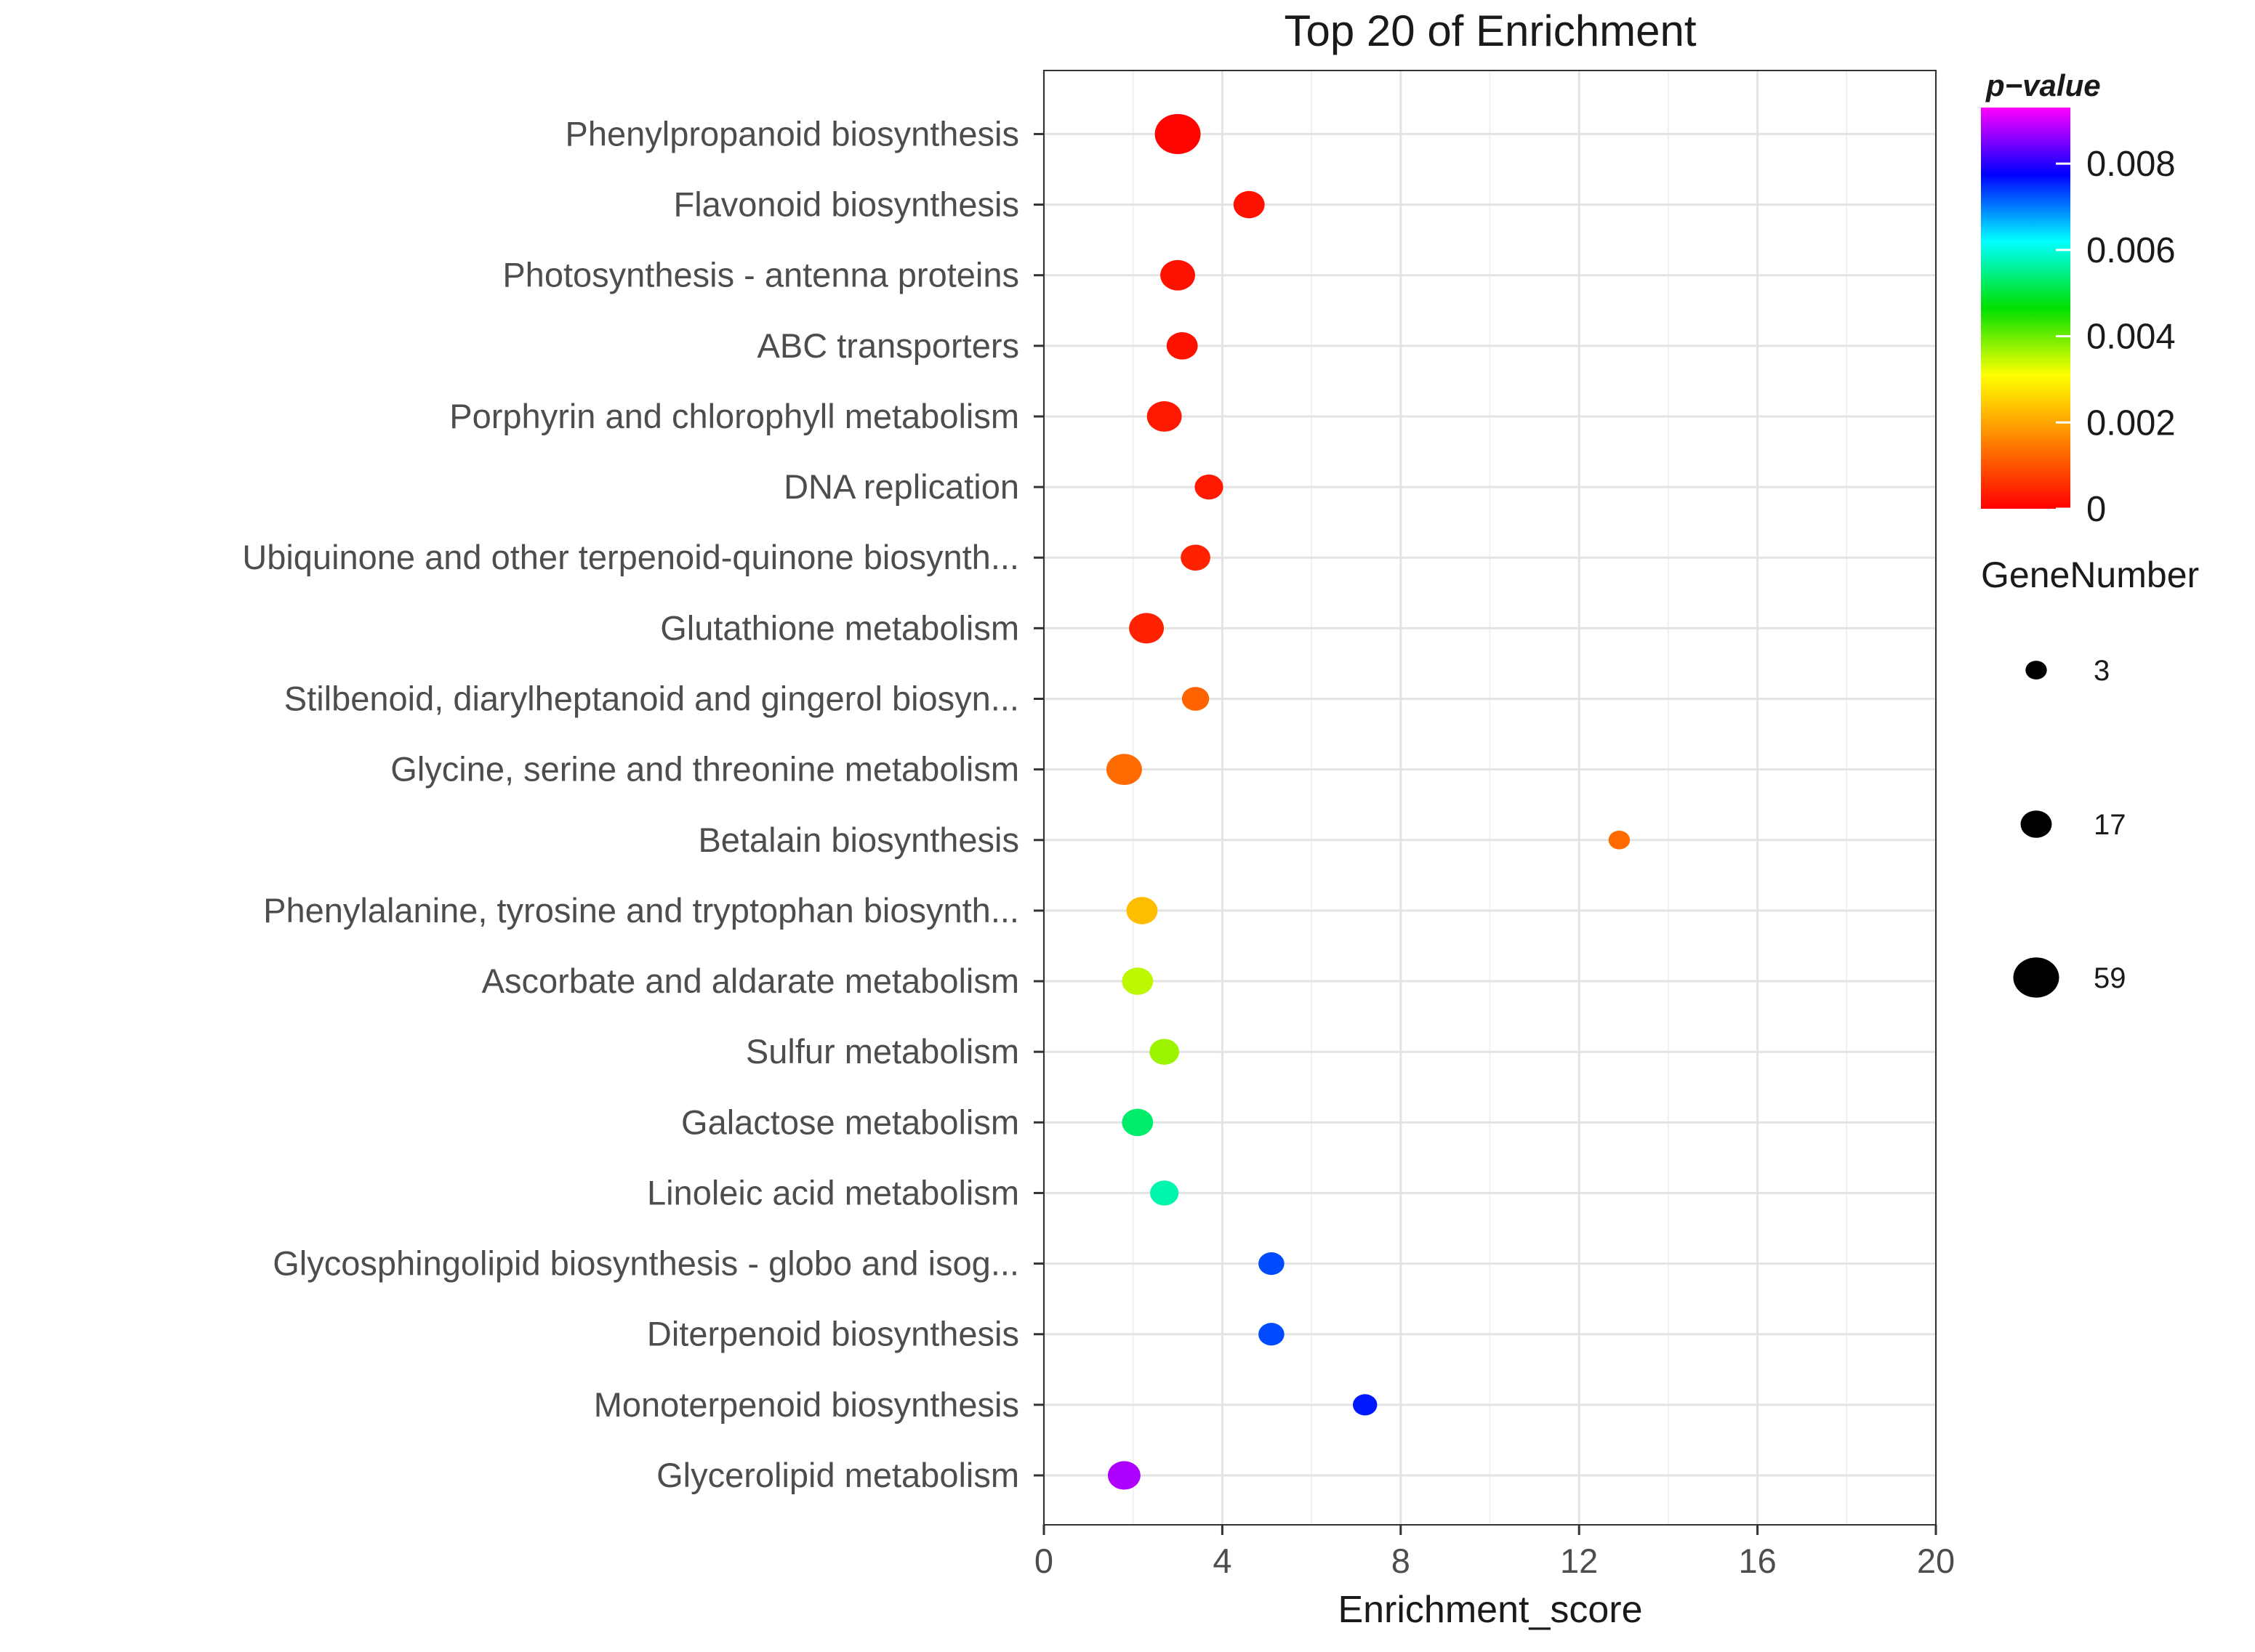  I want to click on x-tick-label: 12, so click(1579, 1561).